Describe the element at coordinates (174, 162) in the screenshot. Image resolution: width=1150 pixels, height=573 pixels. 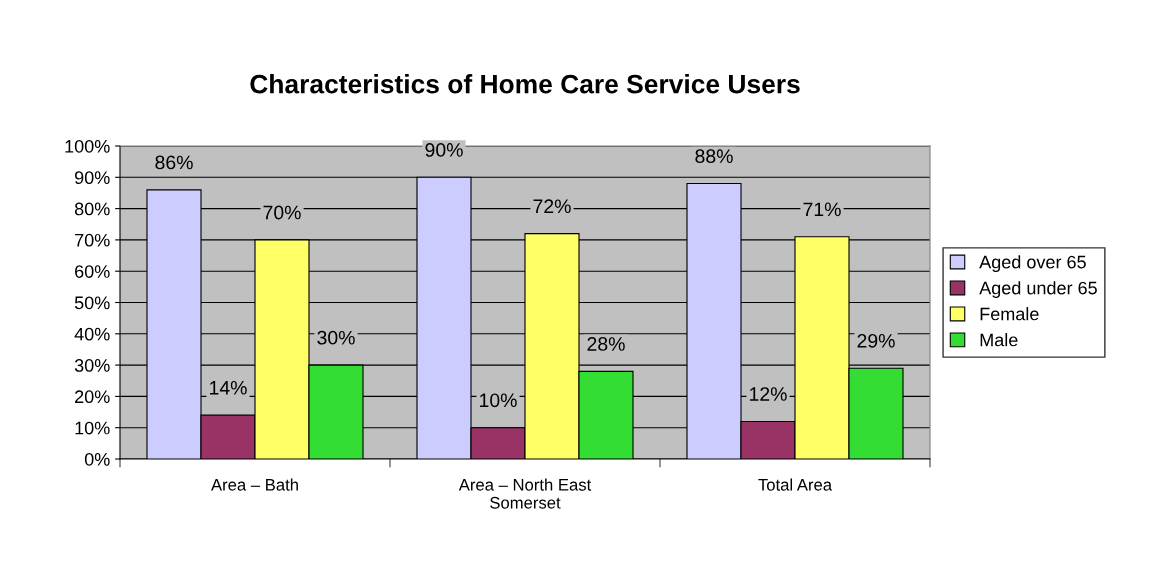
I see `data-label: 86%` at that location.